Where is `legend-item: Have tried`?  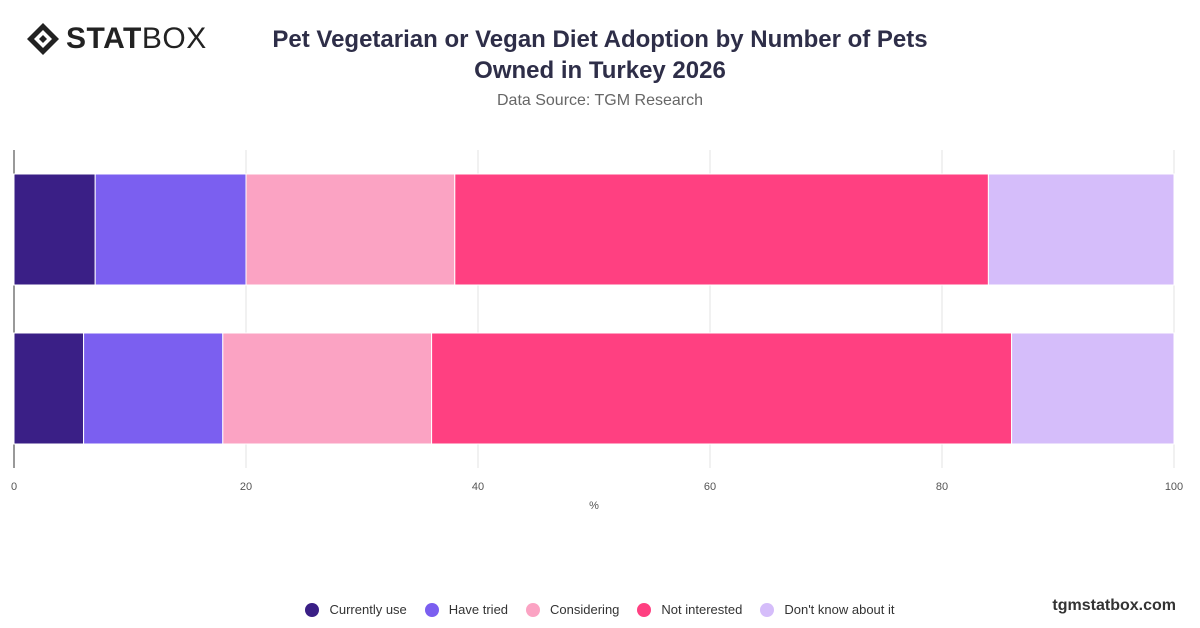 legend-item: Have tried is located at coordinates (466, 609).